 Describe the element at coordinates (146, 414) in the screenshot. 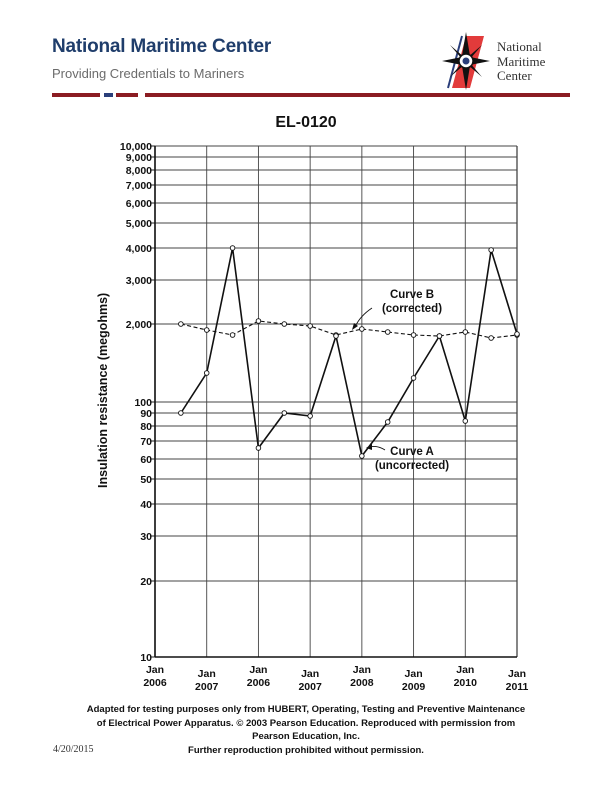

I see `y-tick-label: 90` at that location.